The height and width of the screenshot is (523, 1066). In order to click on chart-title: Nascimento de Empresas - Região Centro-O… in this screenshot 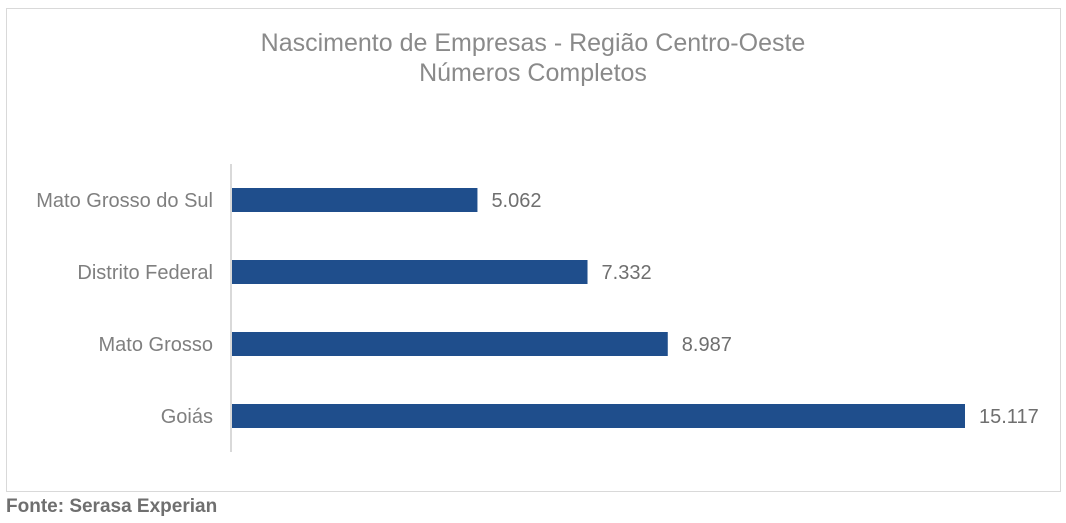, I will do `click(533, 43)`.